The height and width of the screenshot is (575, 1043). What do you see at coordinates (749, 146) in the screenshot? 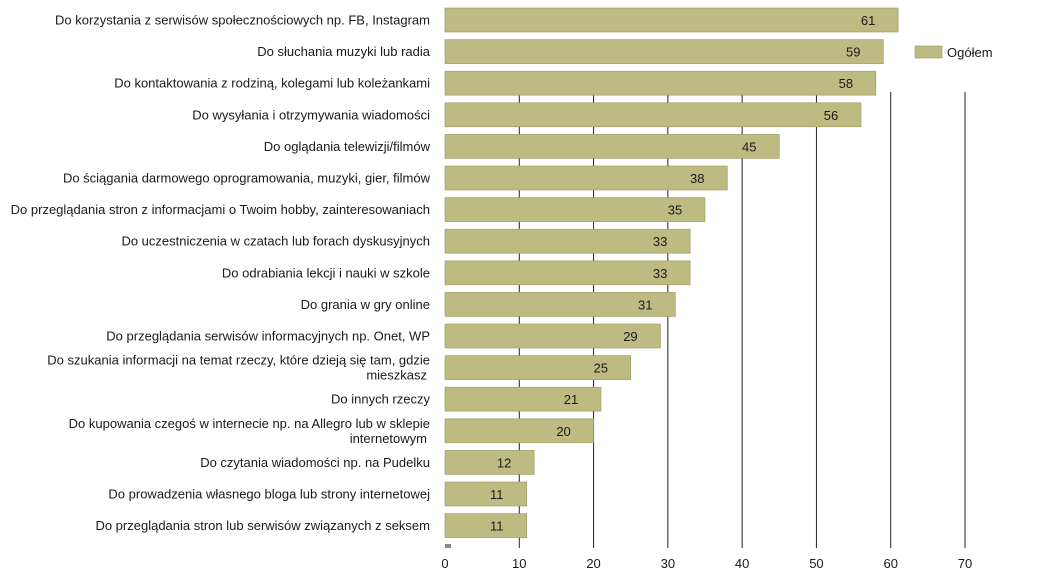
I see `data-label: 45` at bounding box center [749, 146].